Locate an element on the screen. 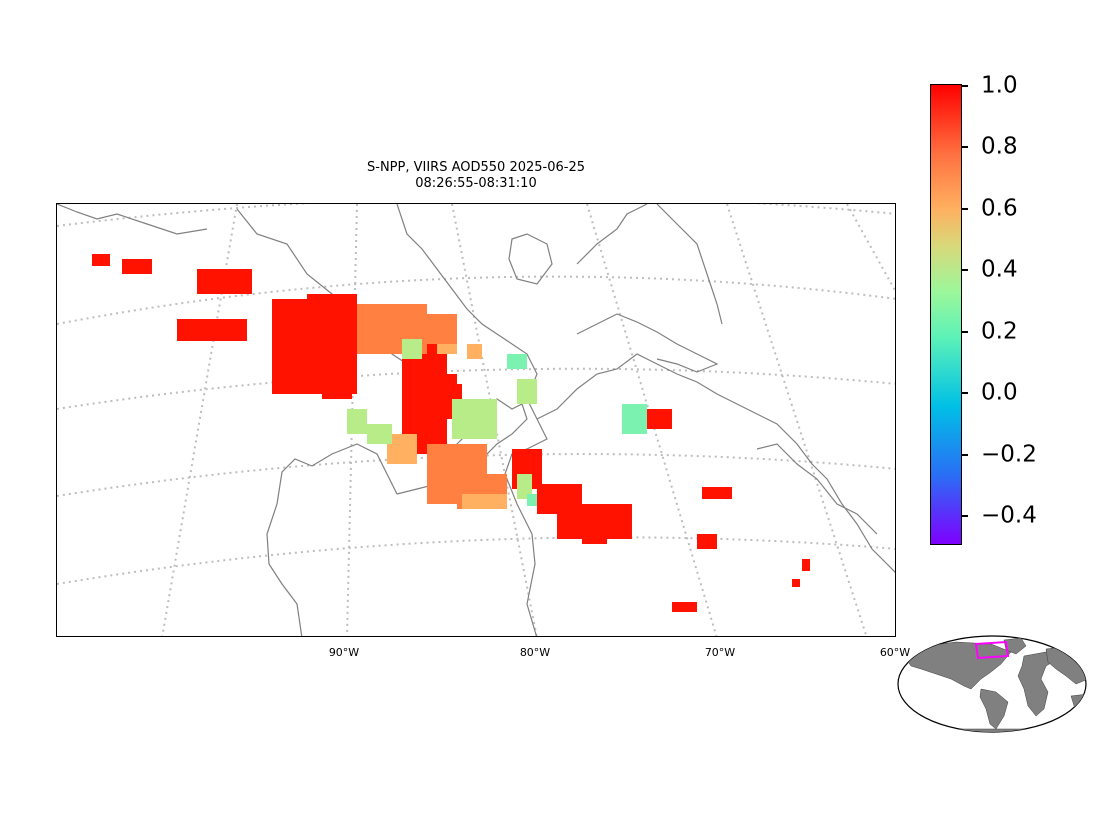 The height and width of the screenshot is (840, 1120). colorbar-label-0-4: 0.4 is located at coordinates (999, 269).